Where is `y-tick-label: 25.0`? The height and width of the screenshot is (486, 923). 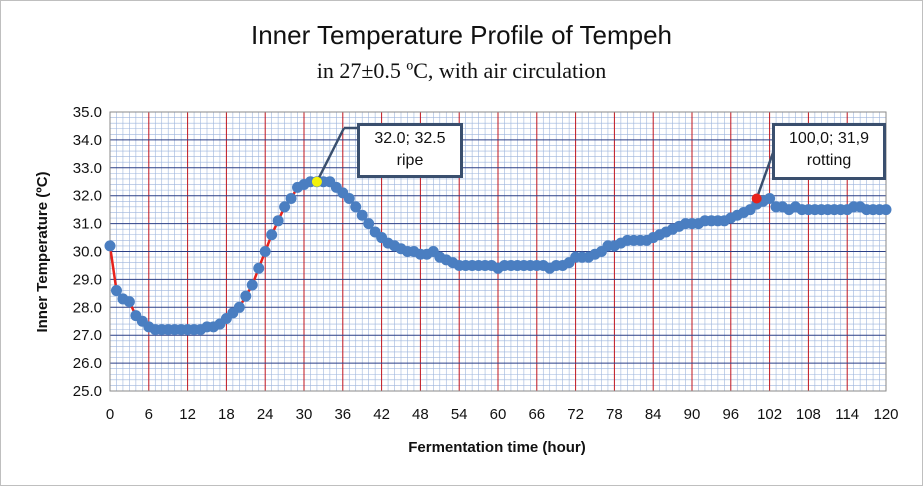
y-tick-label: 25.0 is located at coordinates (87, 391).